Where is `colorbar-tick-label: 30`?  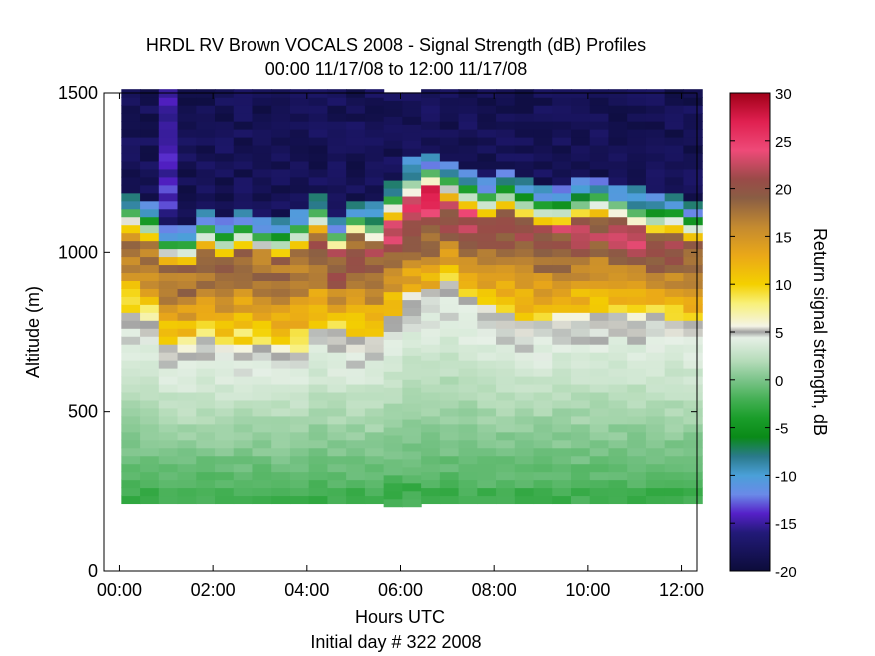 colorbar-tick-label: 30 is located at coordinates (783, 94).